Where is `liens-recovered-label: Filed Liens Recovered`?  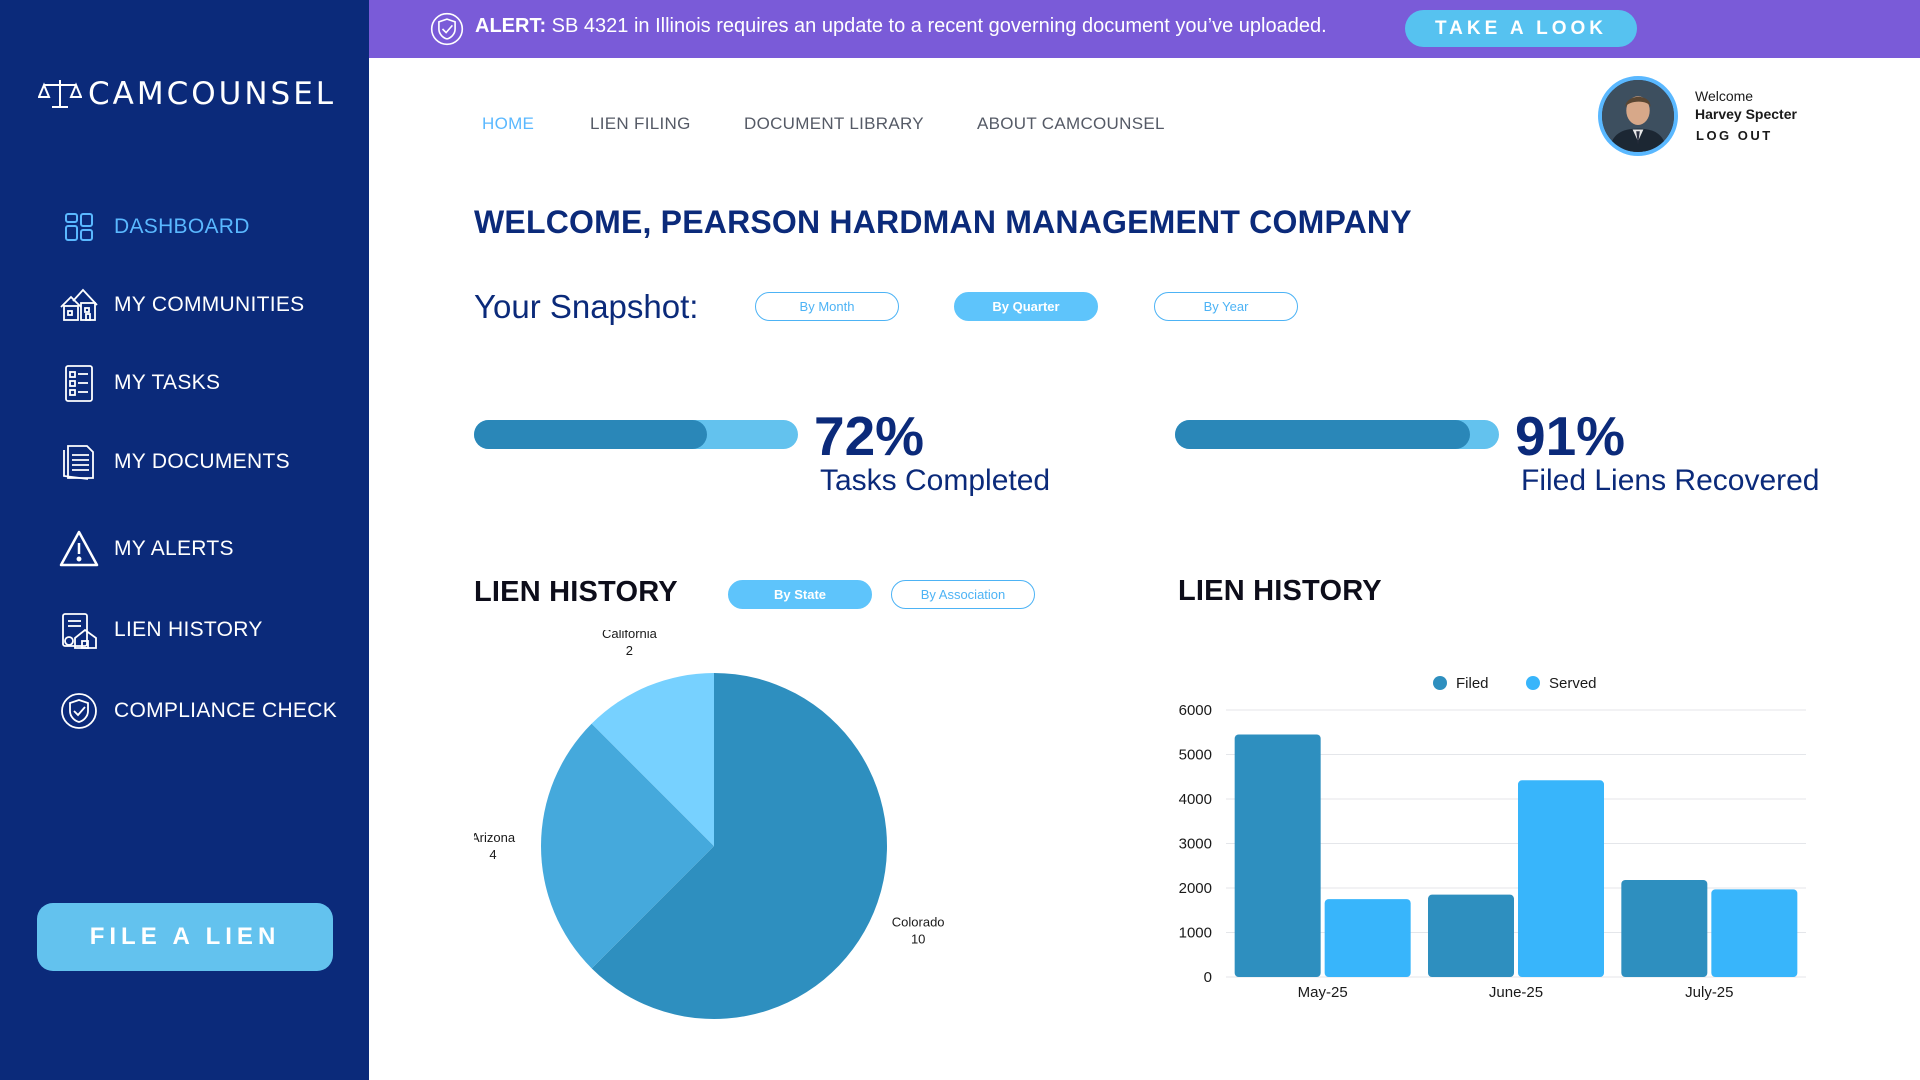 liens-recovered-label: Filed Liens Recovered is located at coordinates (1670, 480).